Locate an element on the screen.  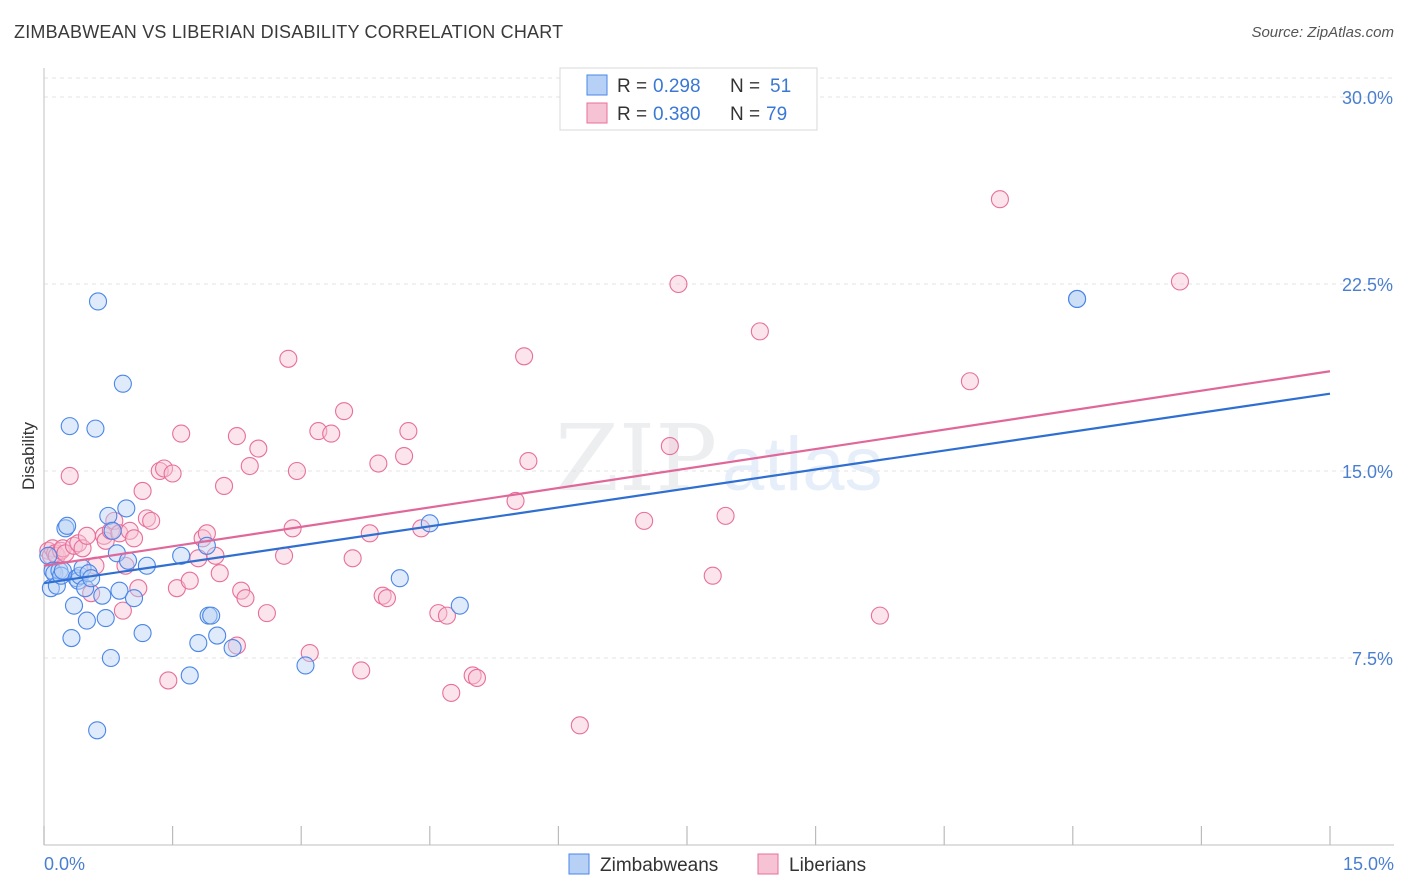
zimbabweans-swatch is located at coordinates (597, 85).